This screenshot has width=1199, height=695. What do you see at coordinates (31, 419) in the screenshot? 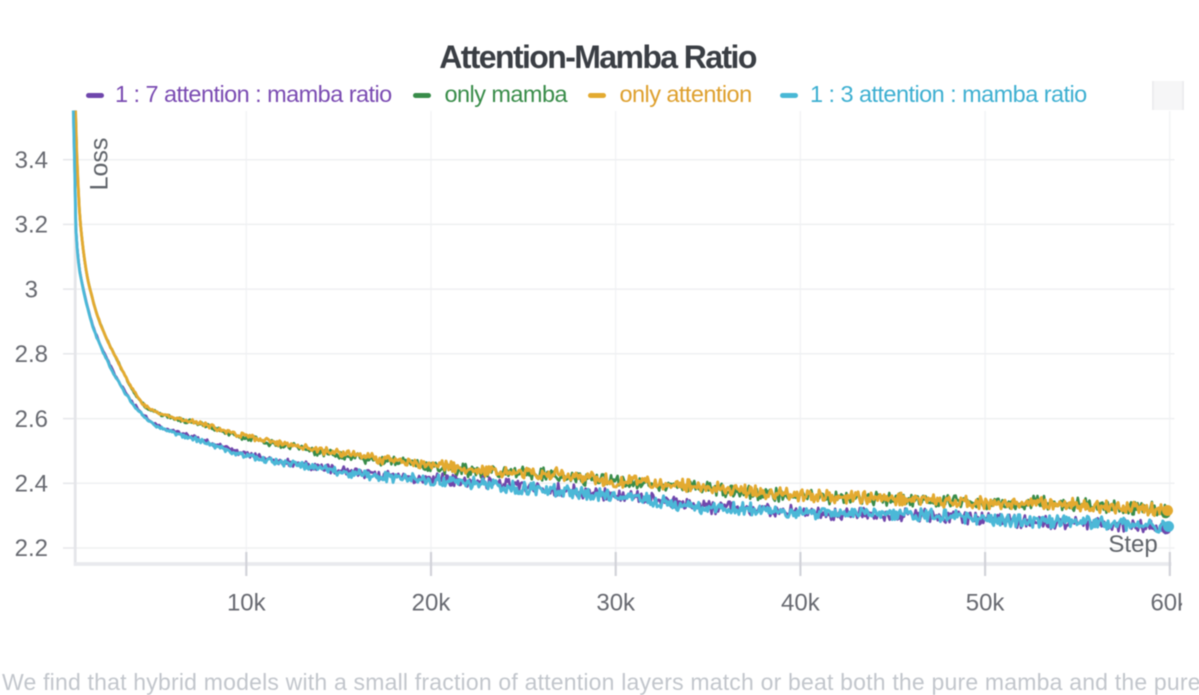
I see `svg-text: 2.6` at bounding box center [31, 419].